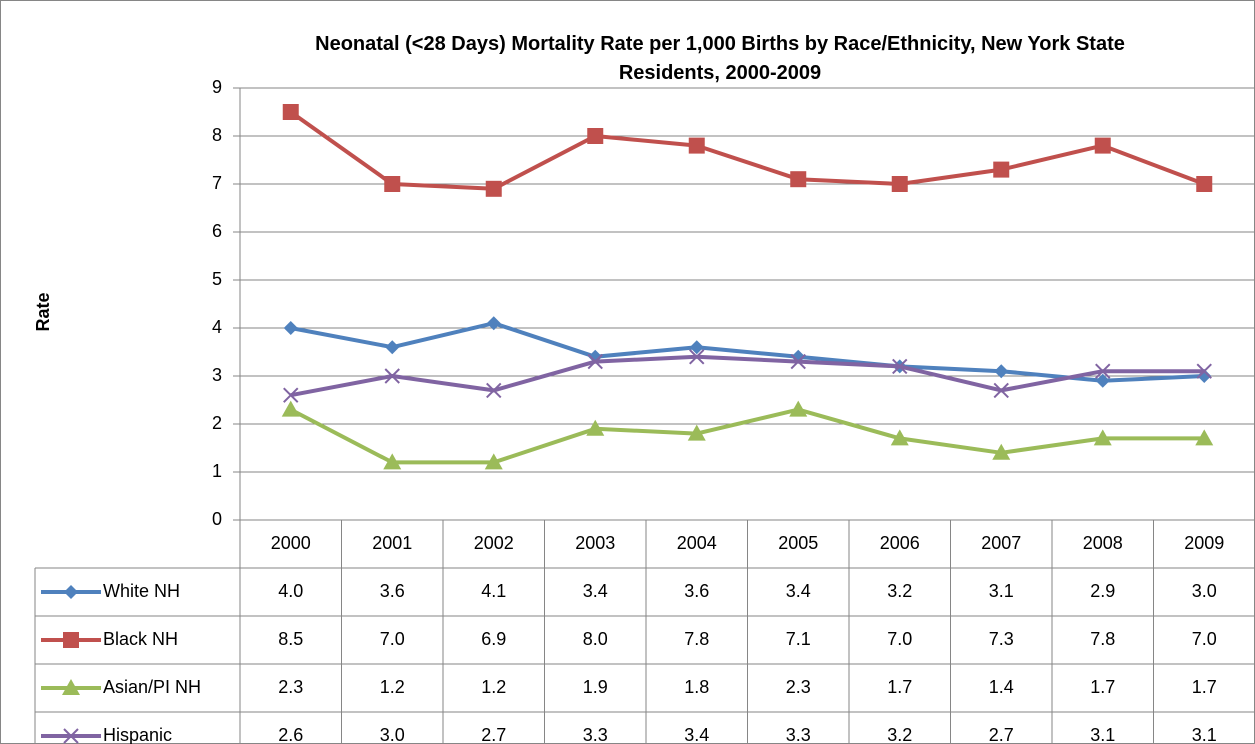 The width and height of the screenshot is (1255, 744). Describe the element at coordinates (1001, 687) in the screenshot. I see `table-value: 1.4` at that location.